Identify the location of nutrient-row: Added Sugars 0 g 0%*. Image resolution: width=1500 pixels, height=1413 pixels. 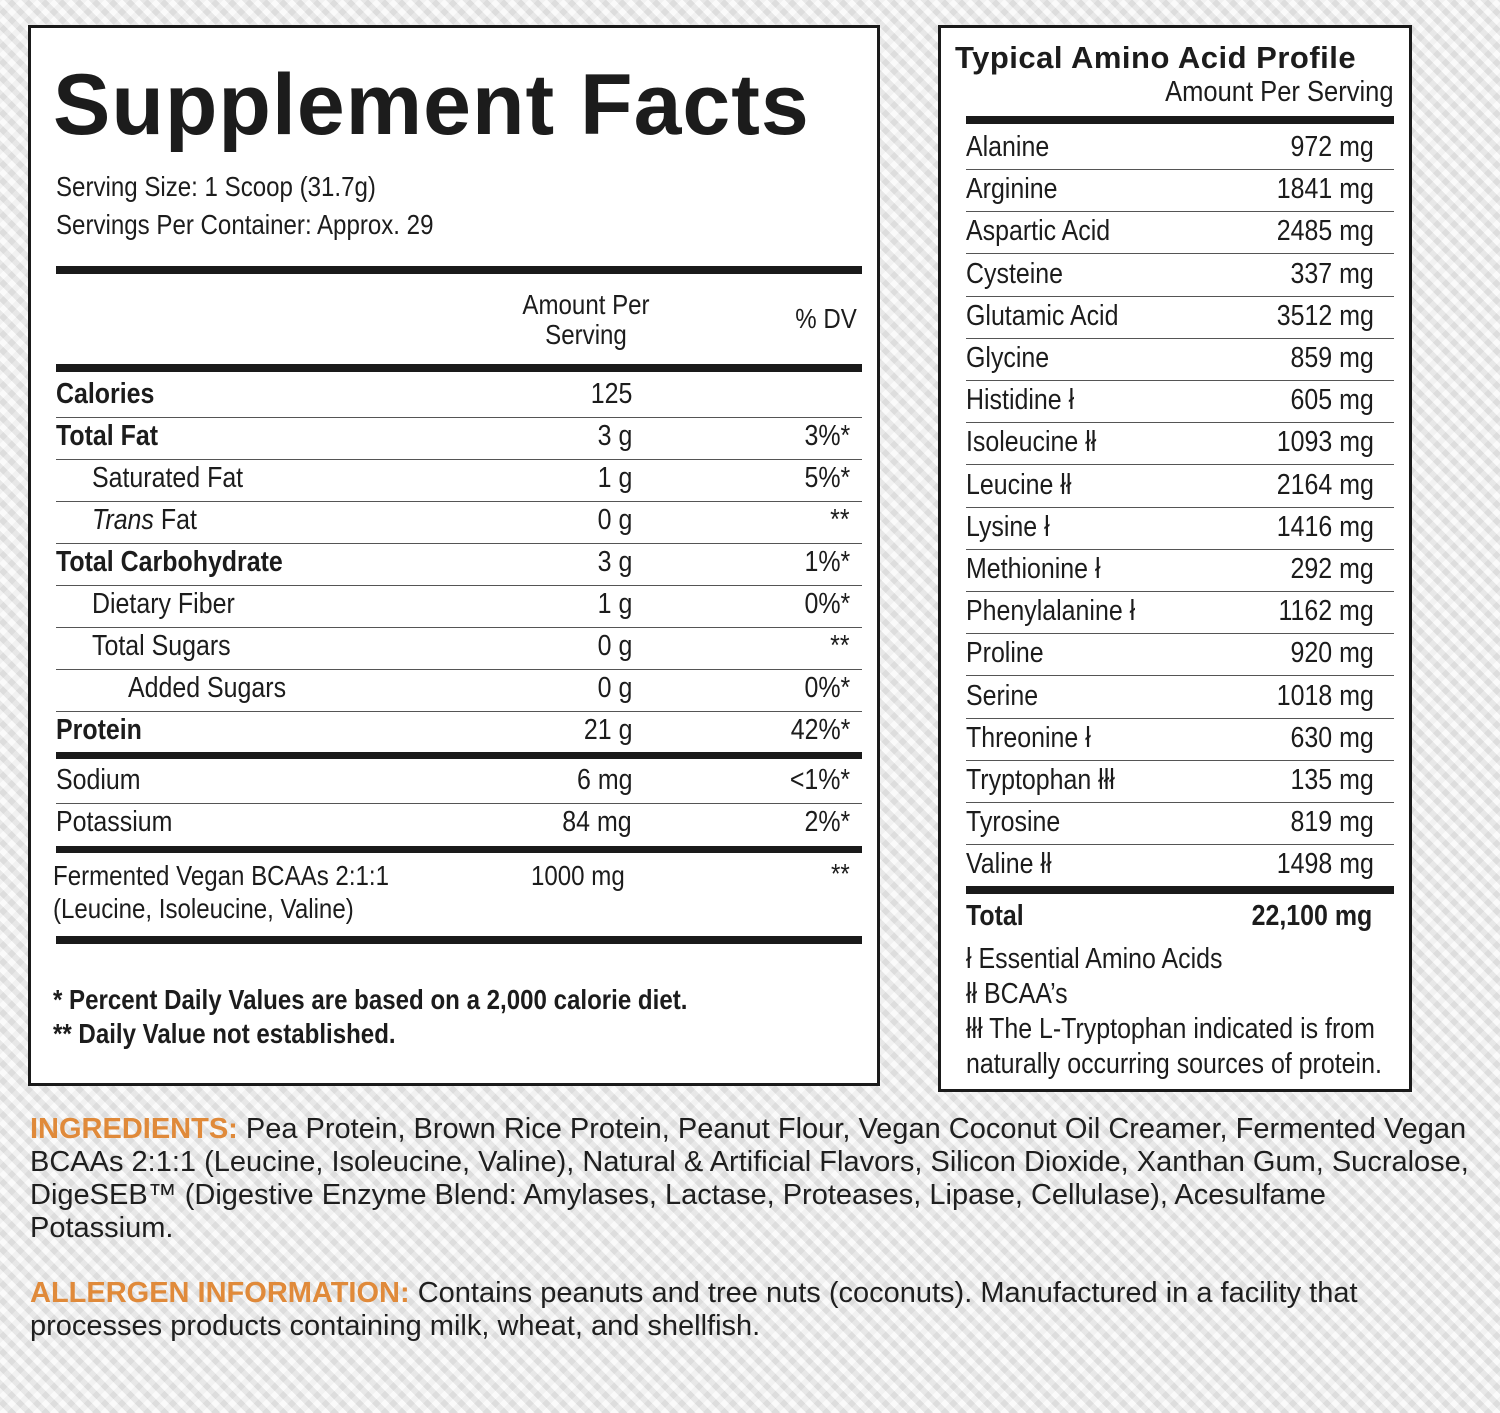
(459, 689).